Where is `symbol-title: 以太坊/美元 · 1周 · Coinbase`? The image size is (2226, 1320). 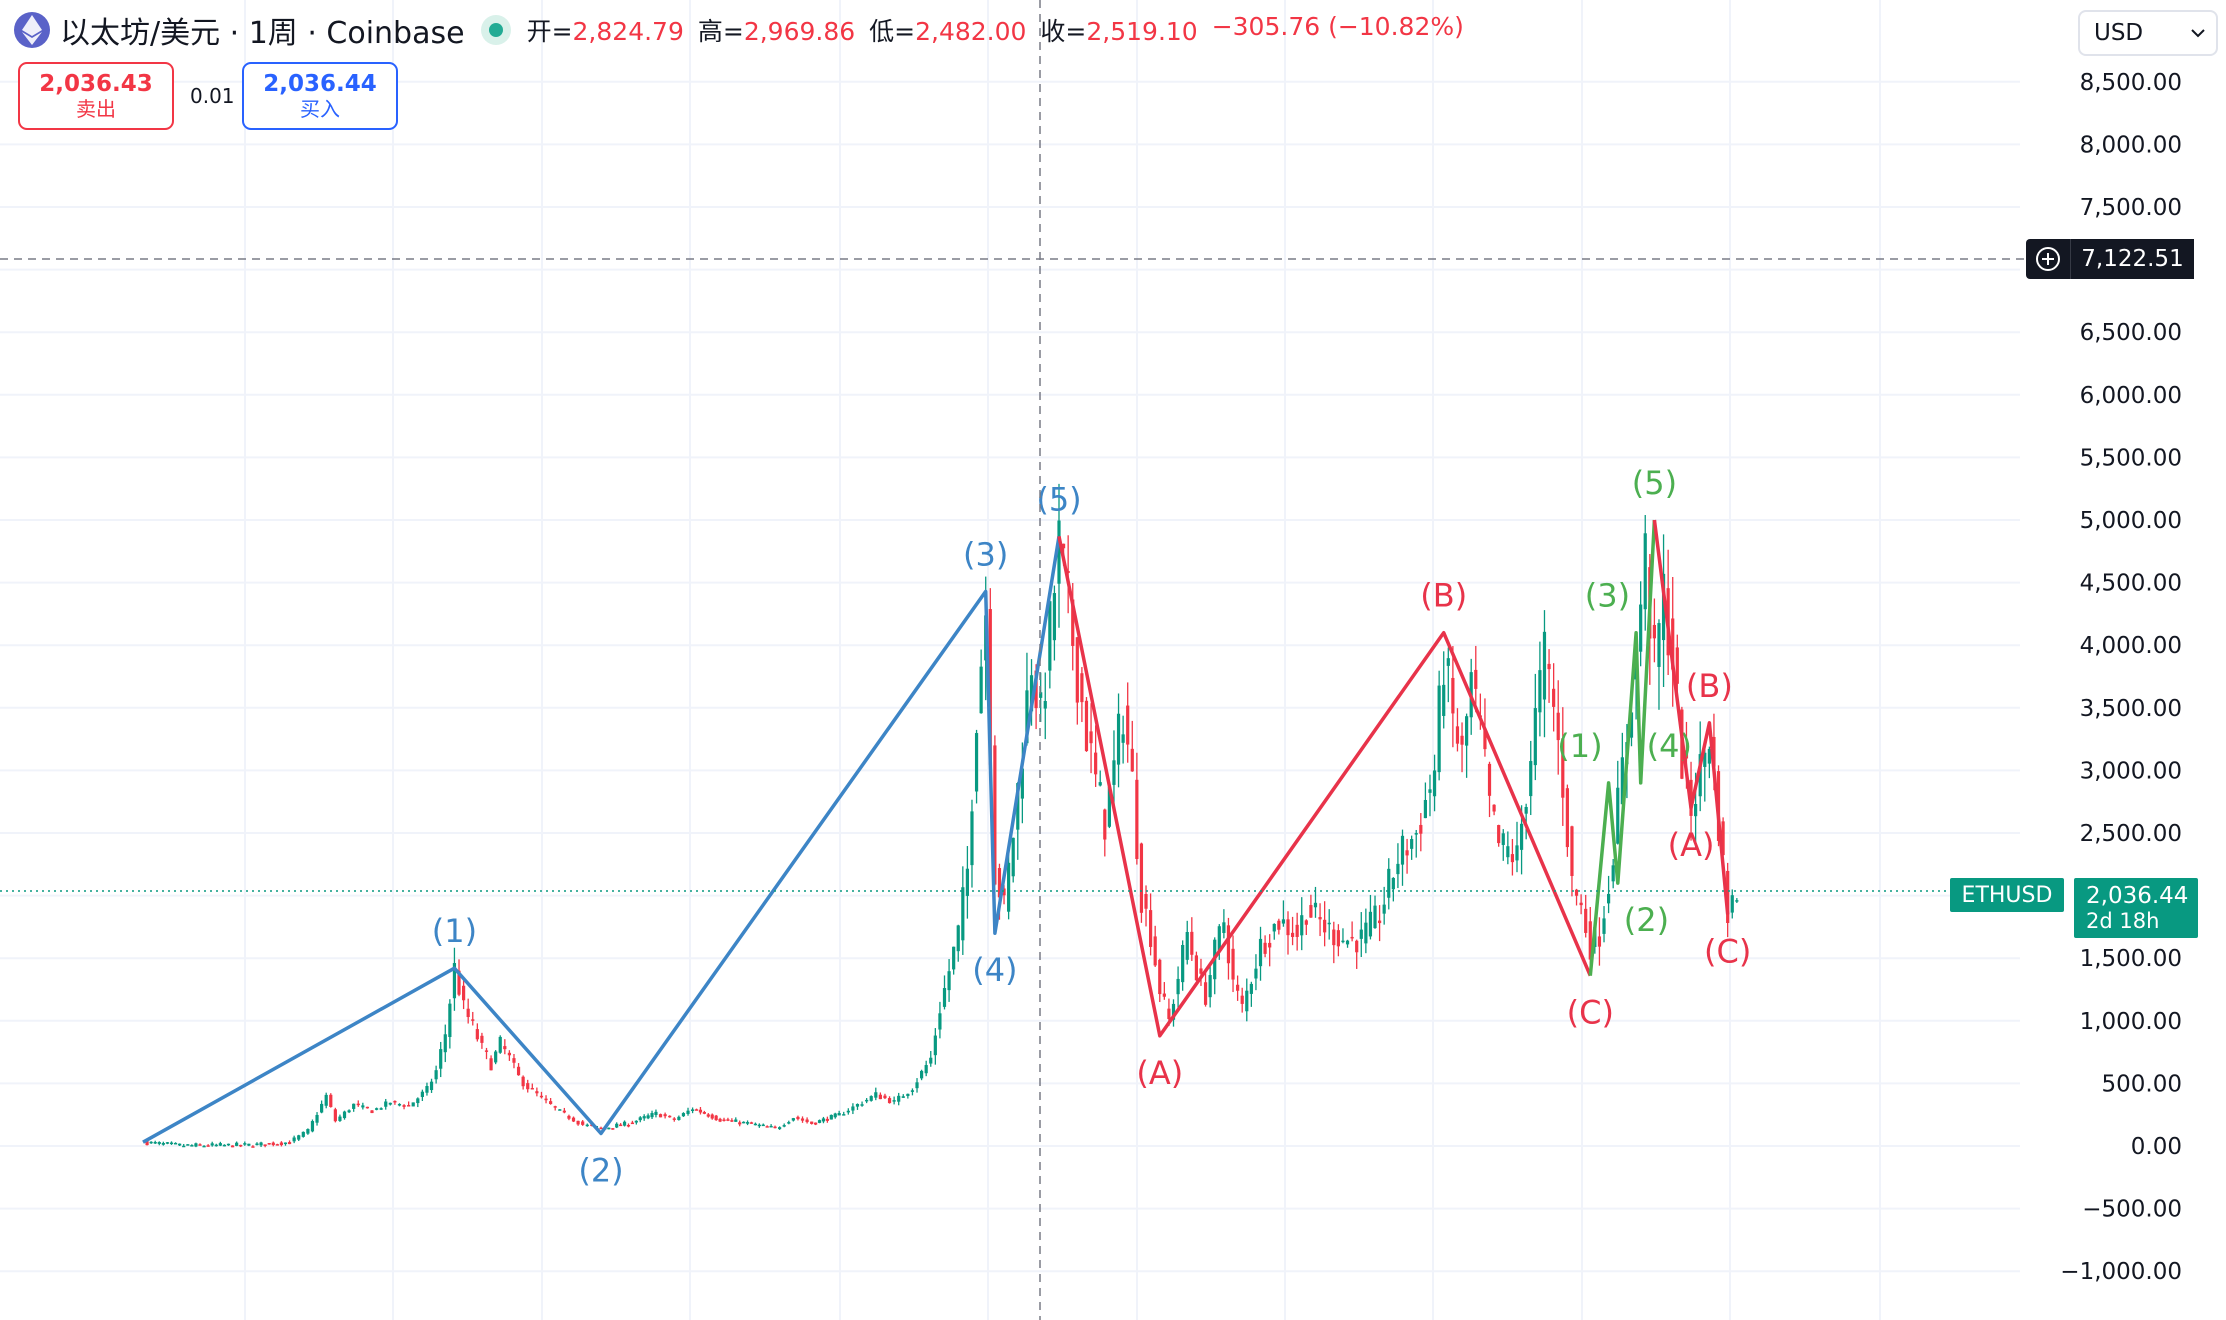
symbol-title: 以太坊/美元 · 1周 · Coinbase is located at coordinates (262, 33).